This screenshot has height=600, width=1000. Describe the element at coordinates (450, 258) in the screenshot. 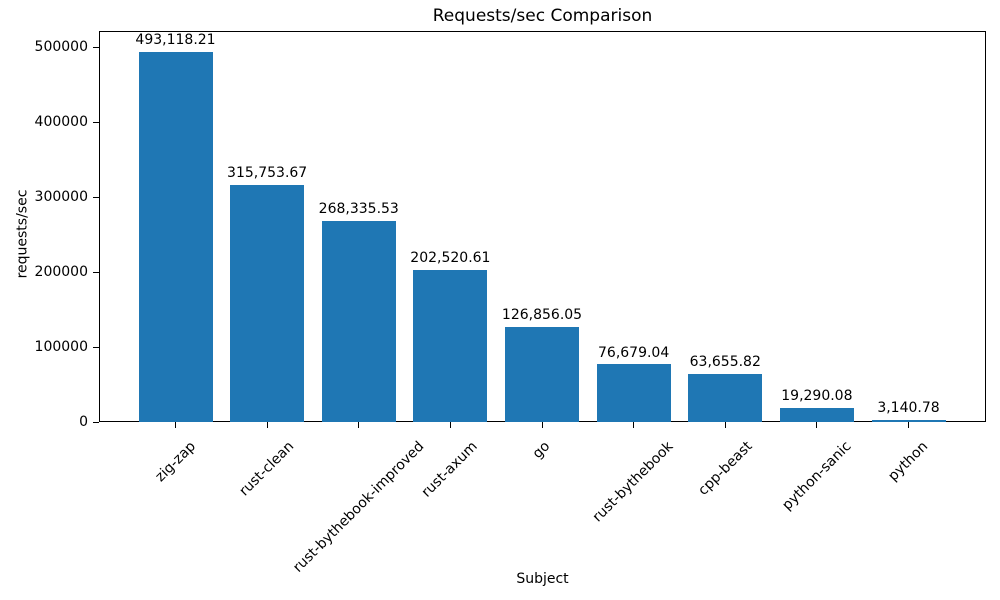

I see `bar-value-label-text: 202,520.61` at that location.